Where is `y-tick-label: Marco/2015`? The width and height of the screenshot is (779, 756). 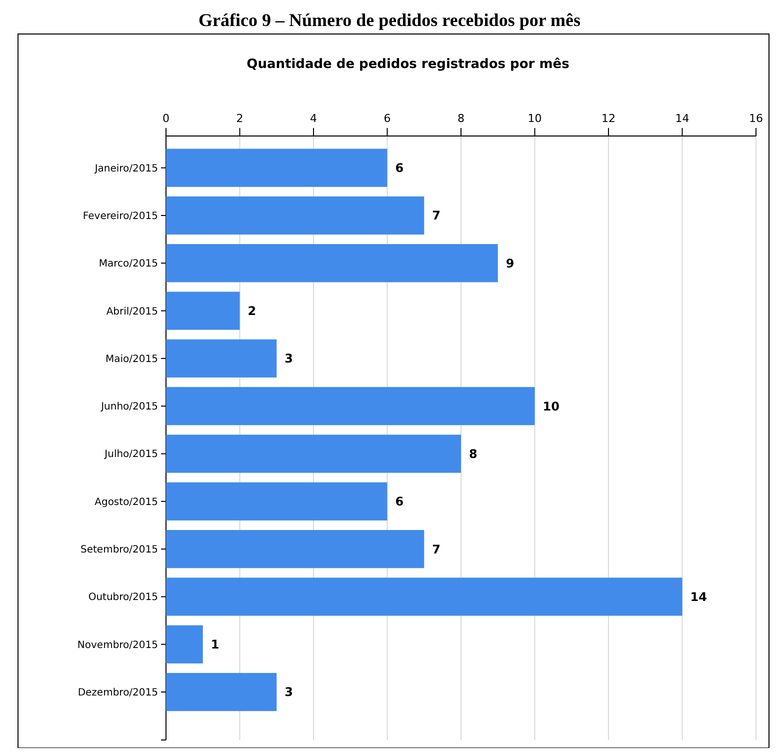 y-tick-label: Marco/2015 is located at coordinates (128, 264).